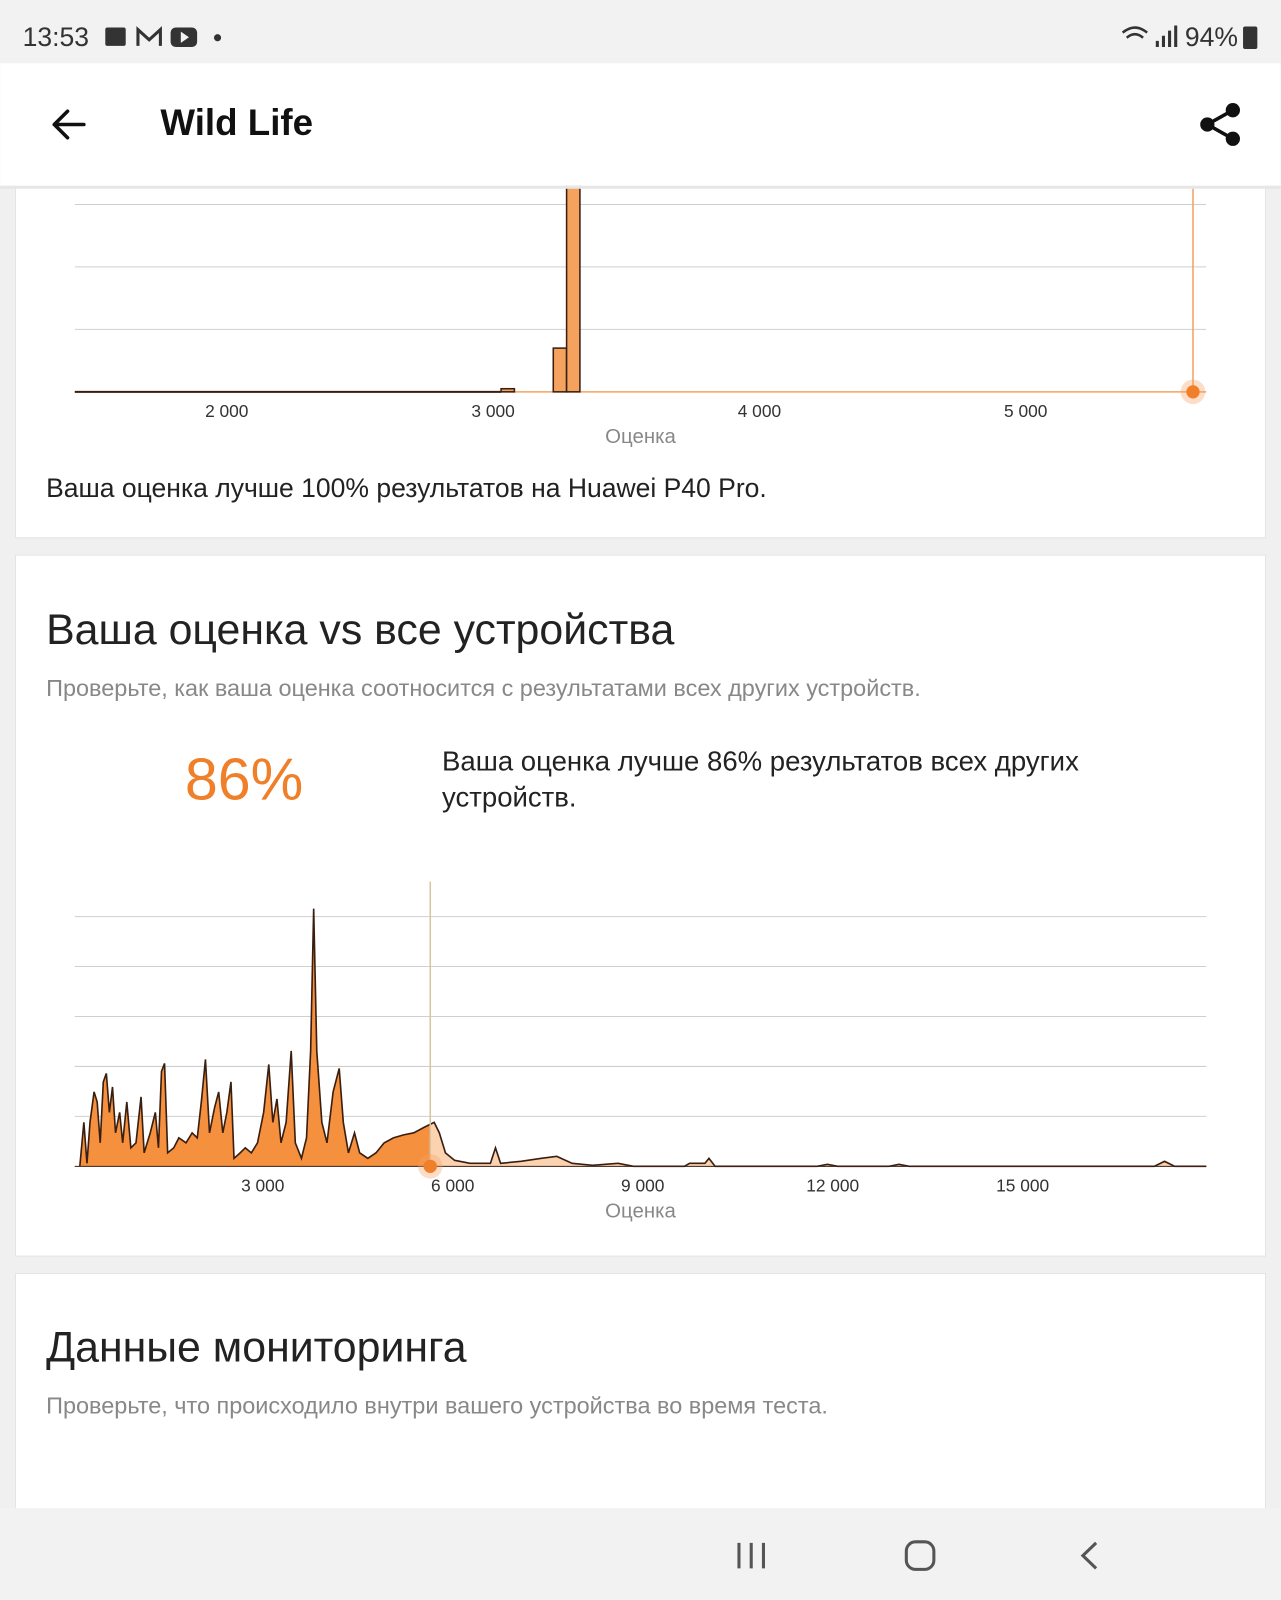 Image resolution: width=1281 pixels, height=1600 pixels. What do you see at coordinates (832, 1185) in the screenshot?
I see `x-tick-label: 12 000` at bounding box center [832, 1185].